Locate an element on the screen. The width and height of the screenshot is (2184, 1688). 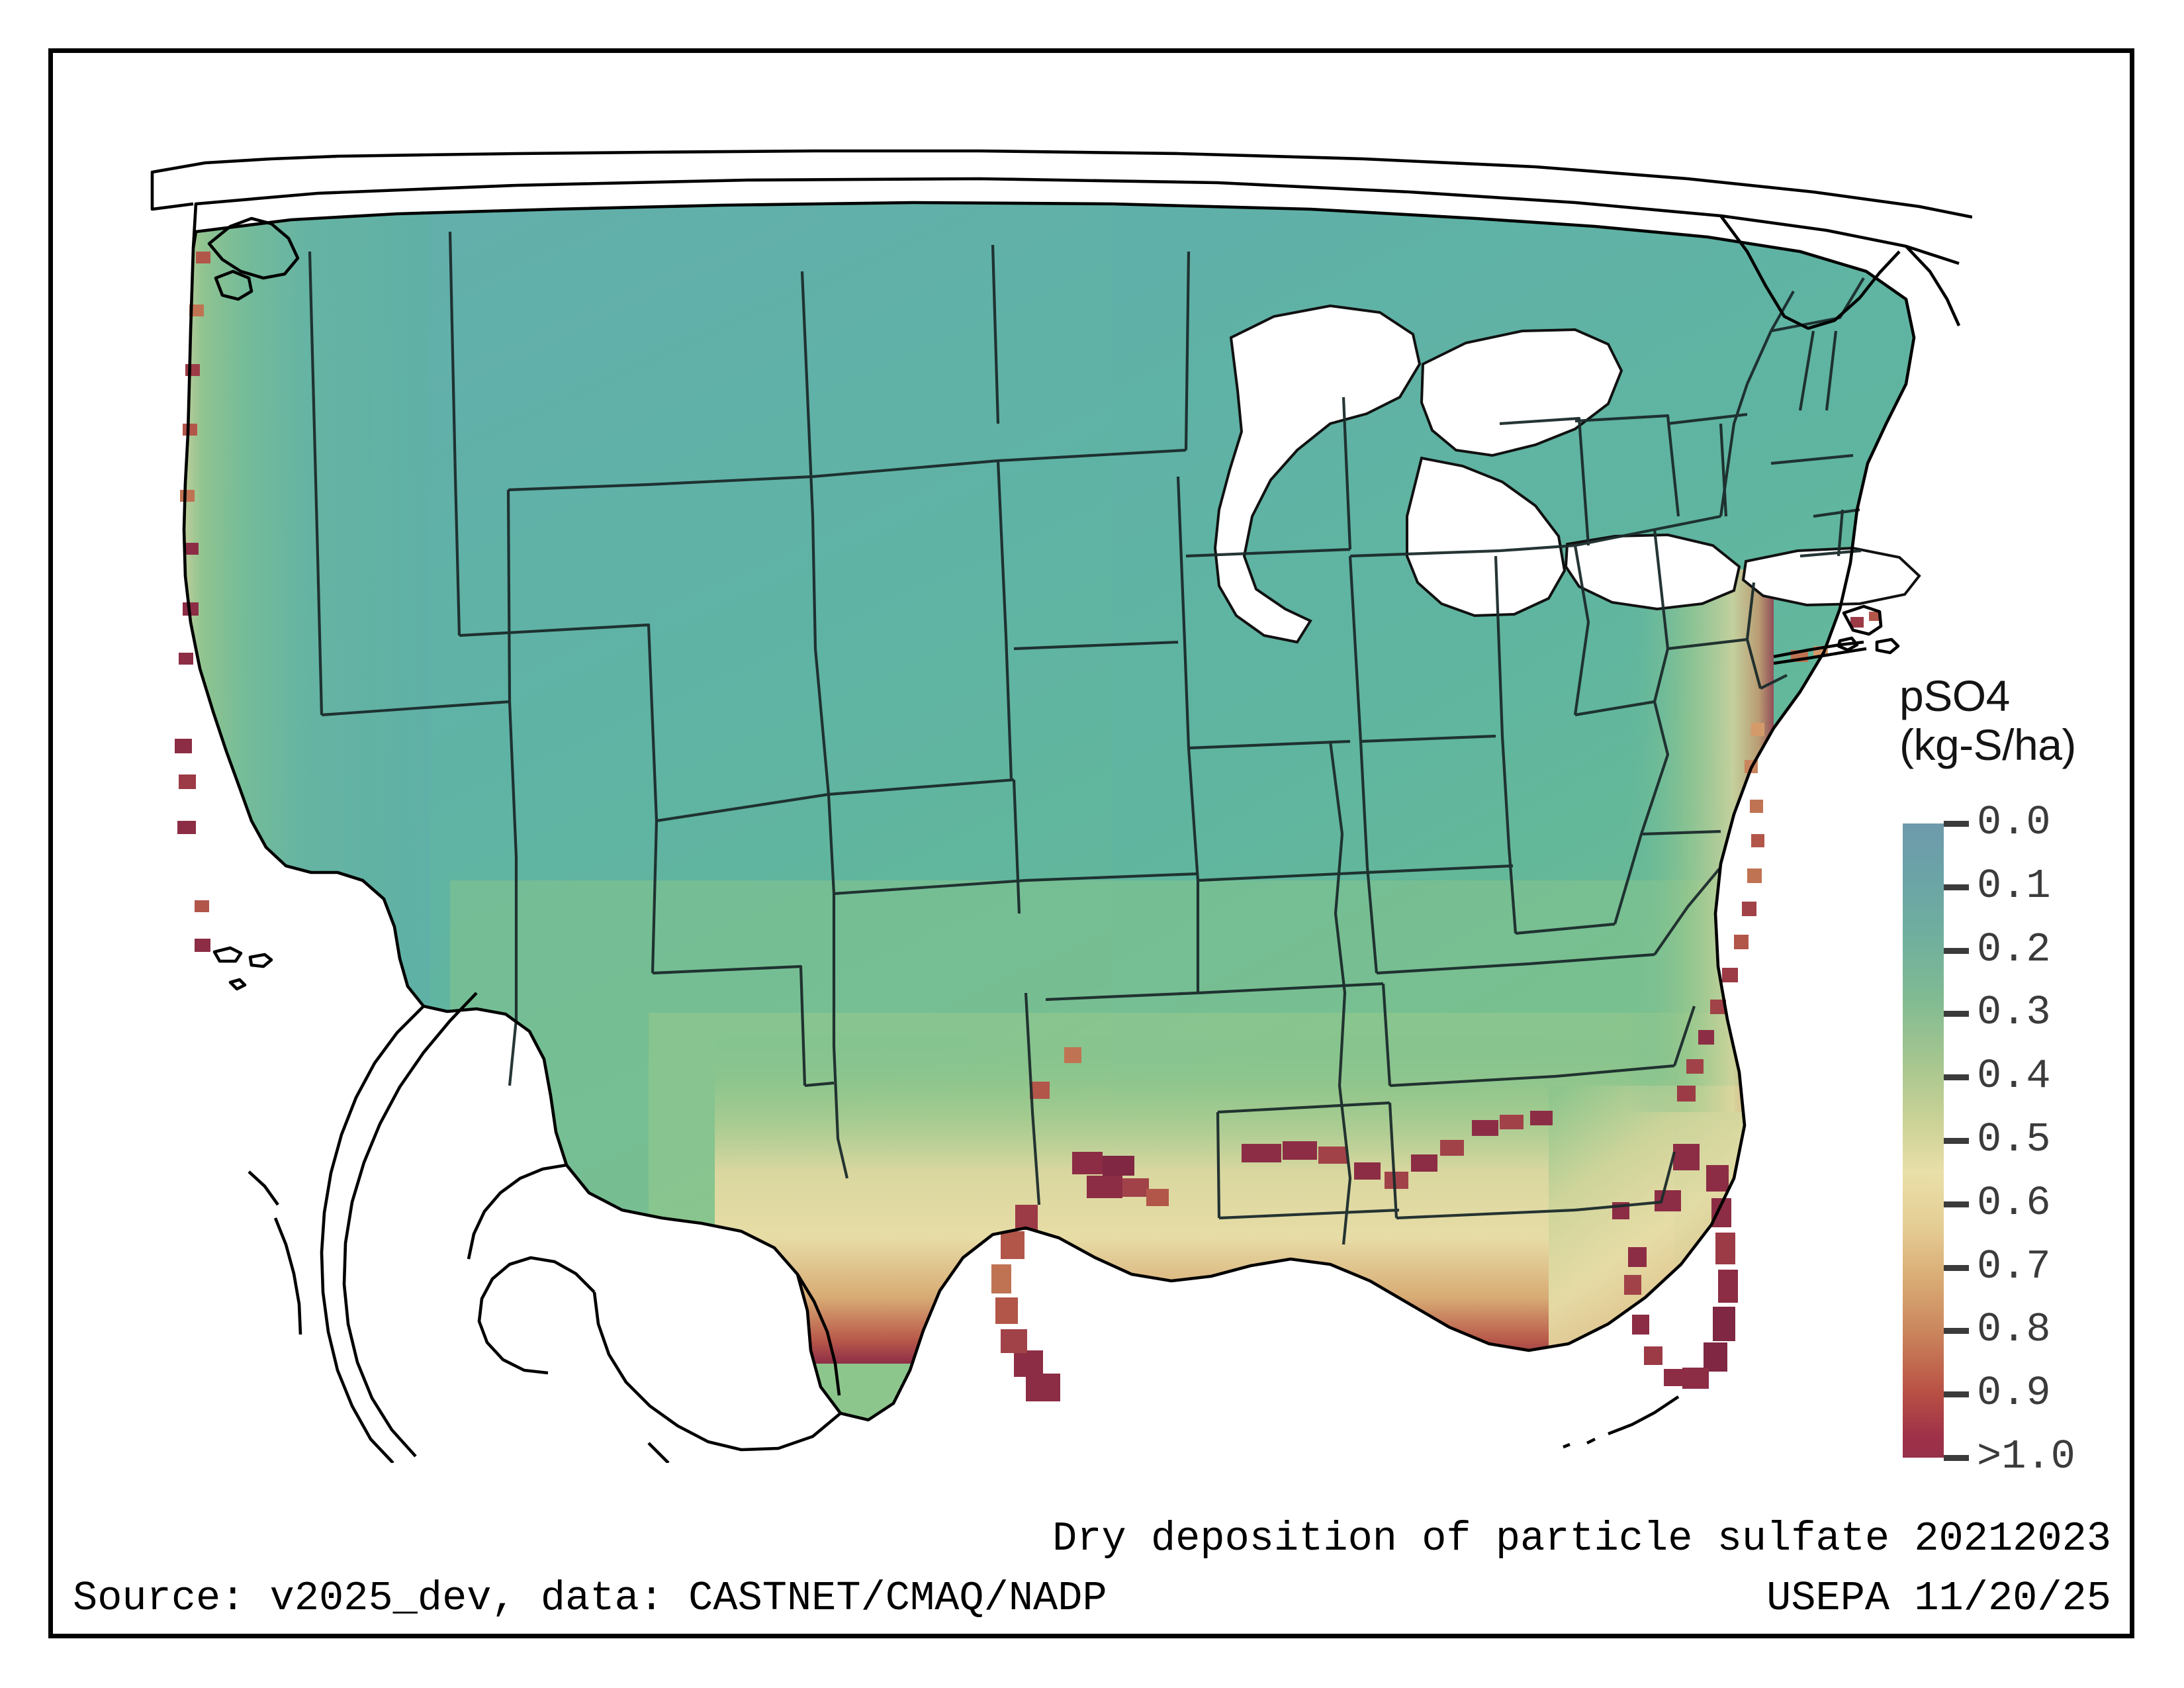
colorbar-tick-label-7: 0.7 is located at coordinates (2014, 1266).